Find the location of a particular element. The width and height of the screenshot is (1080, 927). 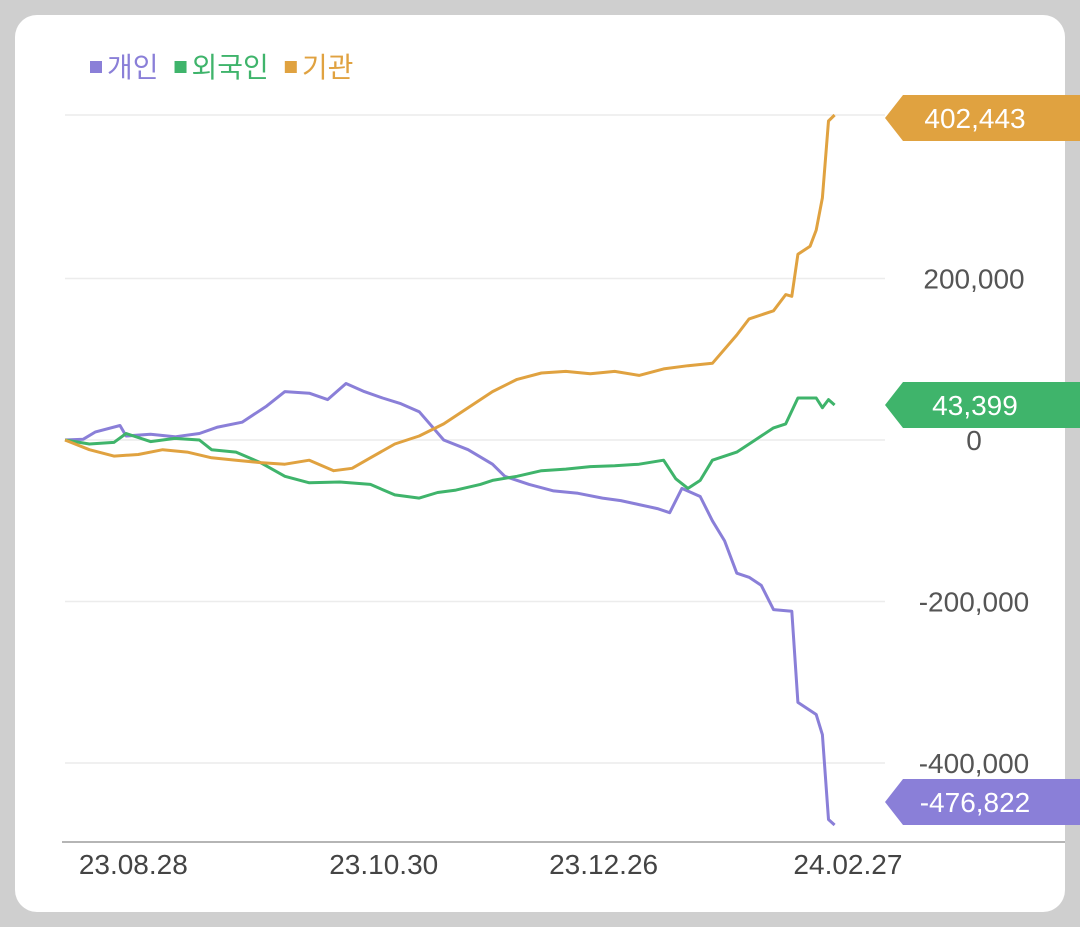

x-tick-label: 23.10.30 is located at coordinates (383, 864).